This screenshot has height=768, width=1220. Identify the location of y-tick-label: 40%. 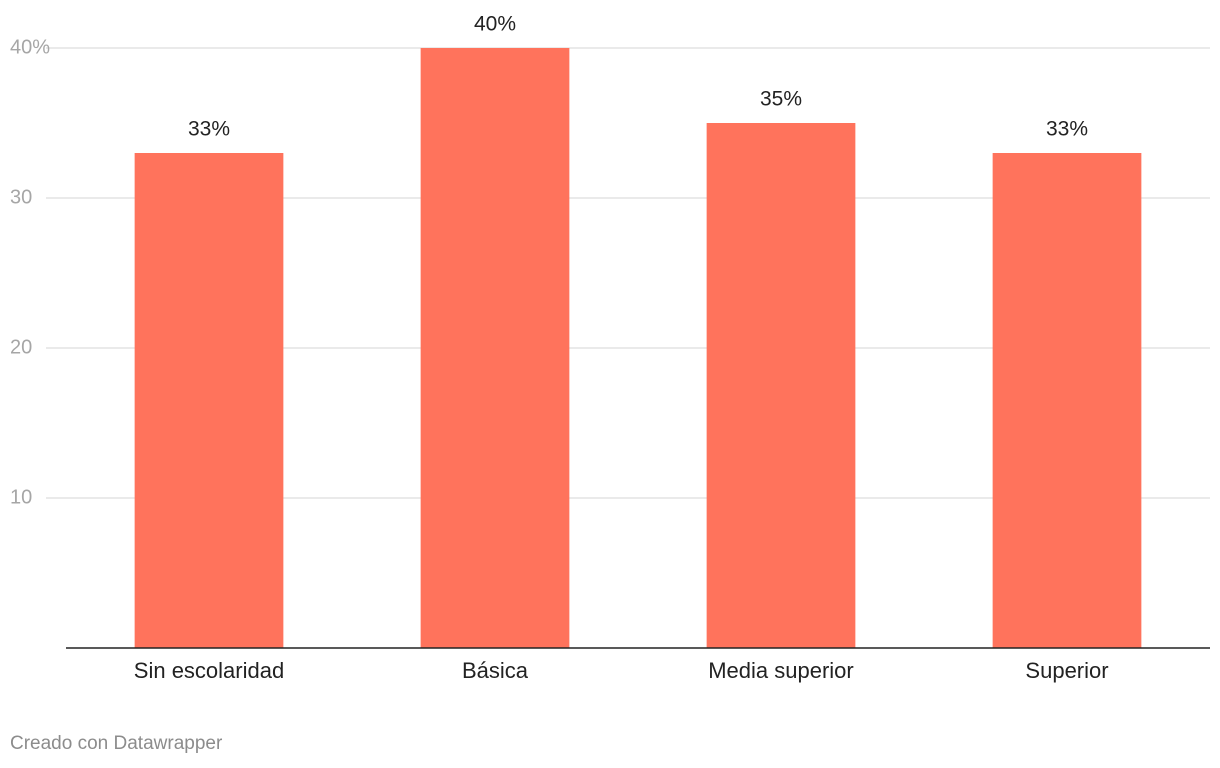
(30, 47).